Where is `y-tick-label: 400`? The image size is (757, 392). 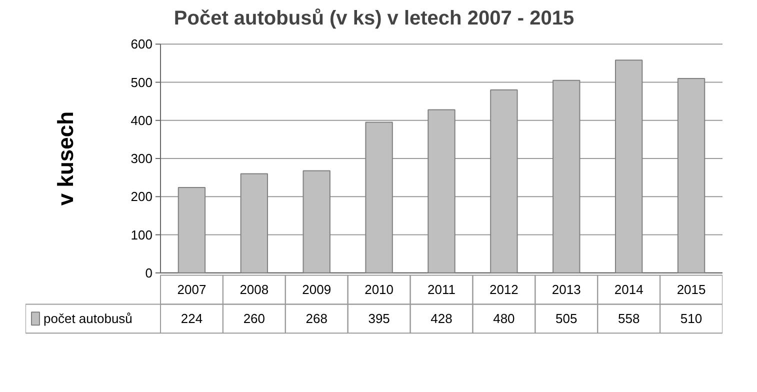 y-tick-label: 400 is located at coordinates (141, 120).